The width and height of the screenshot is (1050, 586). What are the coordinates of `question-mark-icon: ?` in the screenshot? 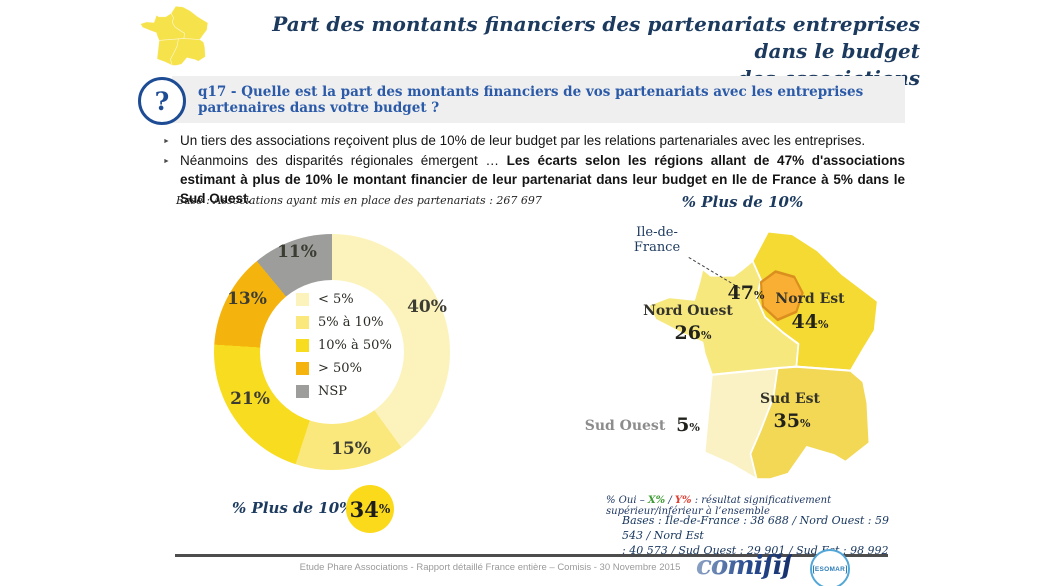 It's located at (162, 101).